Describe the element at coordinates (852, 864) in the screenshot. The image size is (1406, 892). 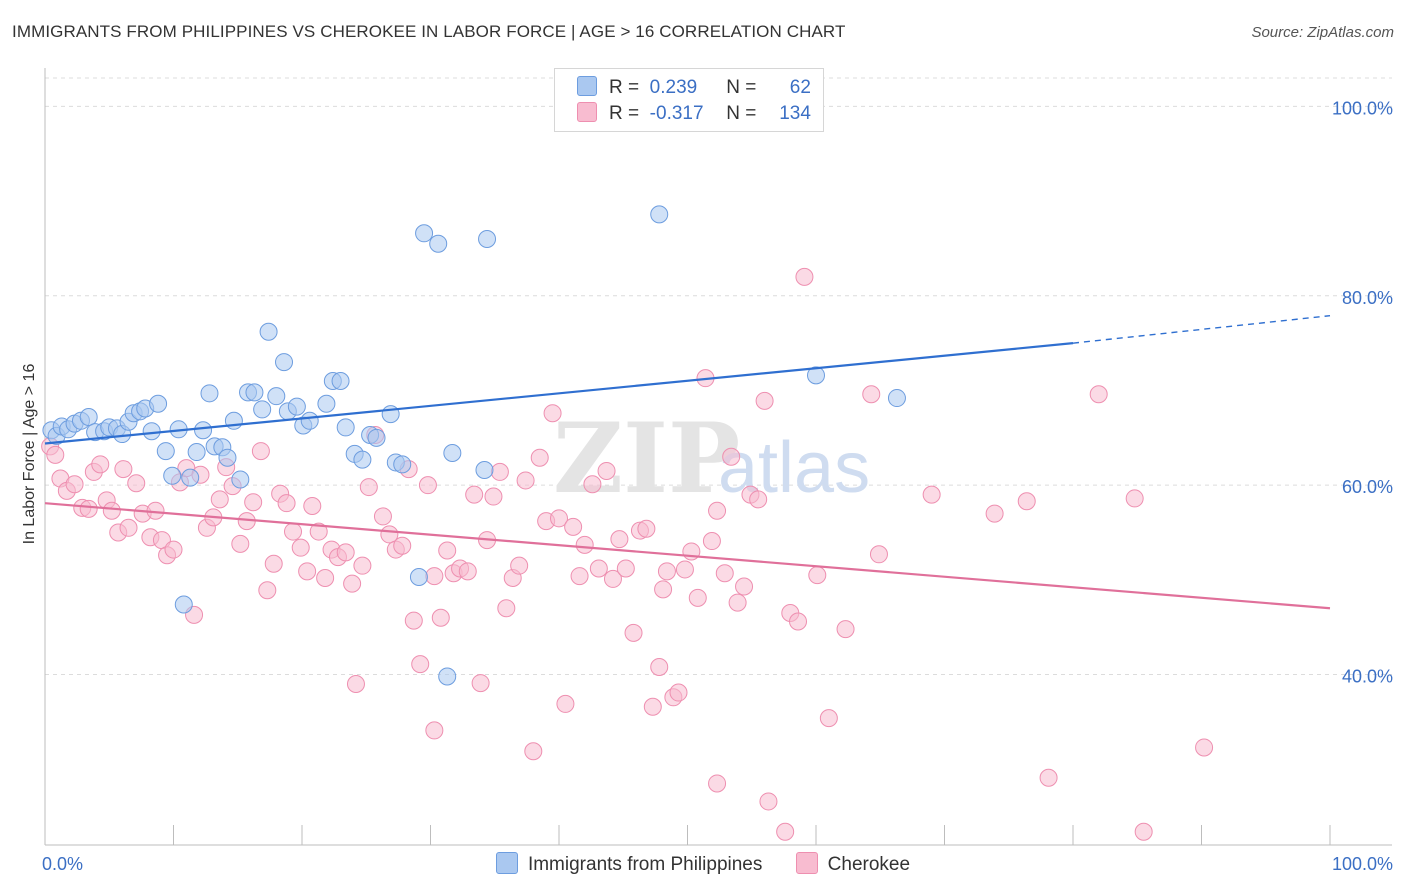
I see `series-legend-cherokee: Cherokee` at that location.